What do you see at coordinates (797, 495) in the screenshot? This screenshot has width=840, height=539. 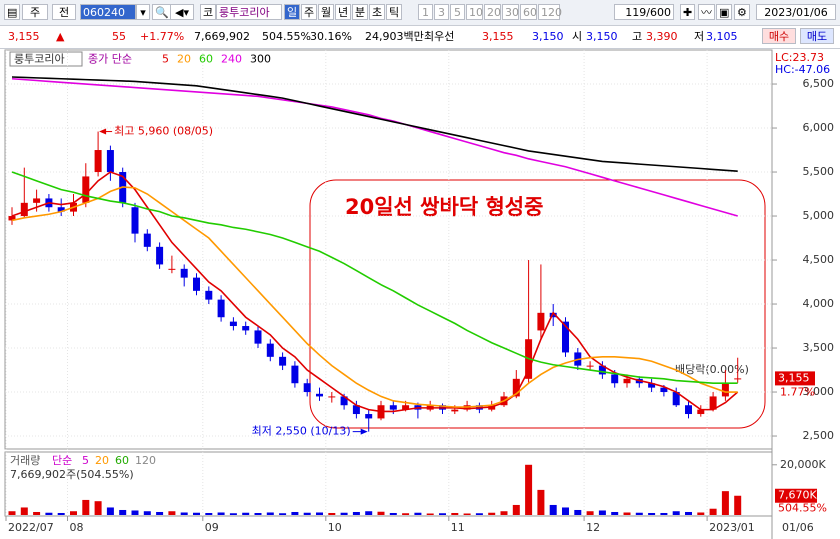 I see `last-volume-label: 7,670K` at bounding box center [797, 495].